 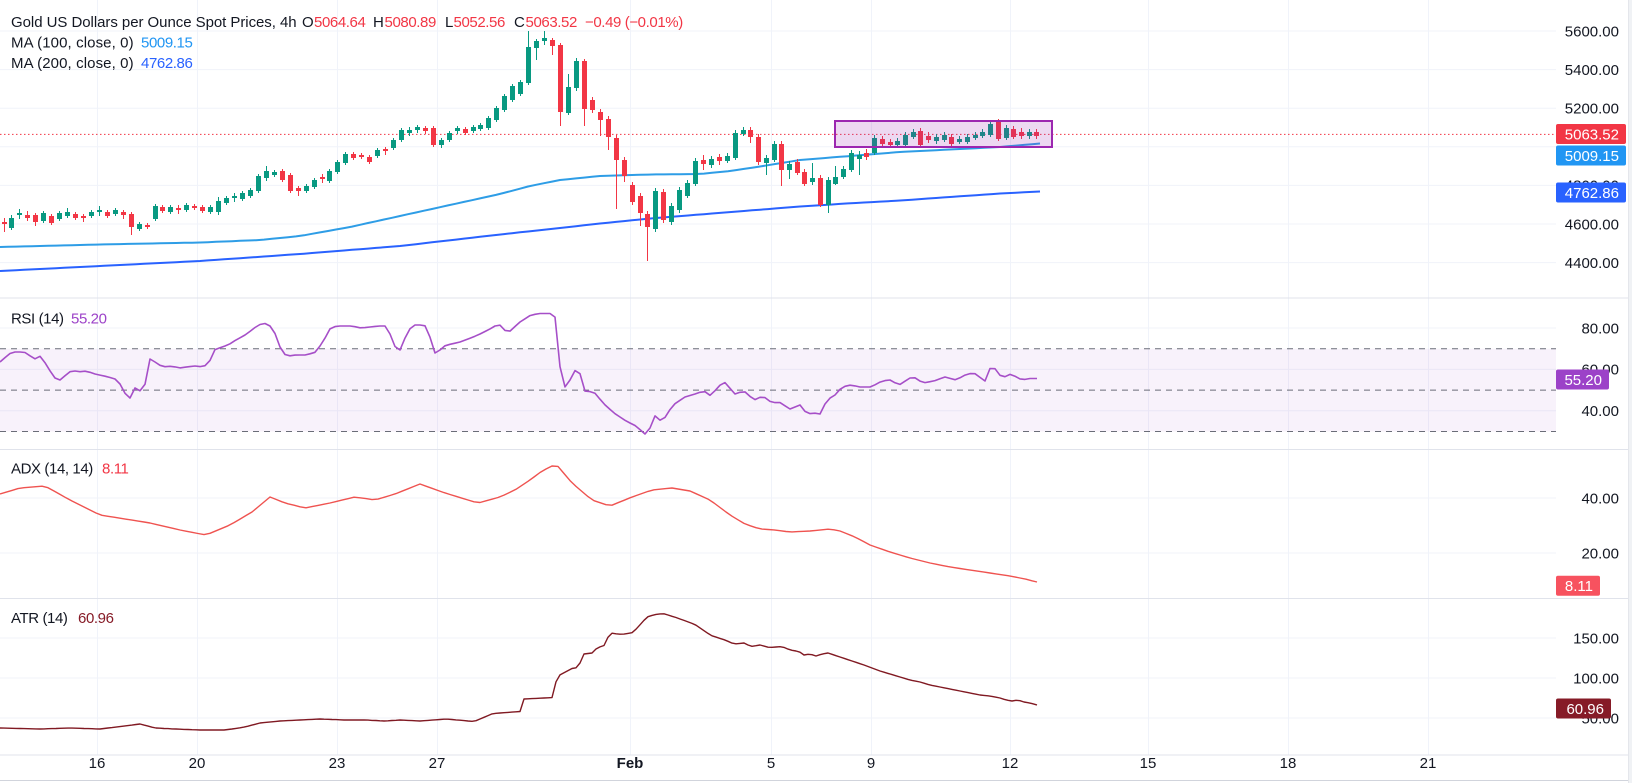 What do you see at coordinates (519, 22) in the screenshot?
I see `svg-text: C` at bounding box center [519, 22].